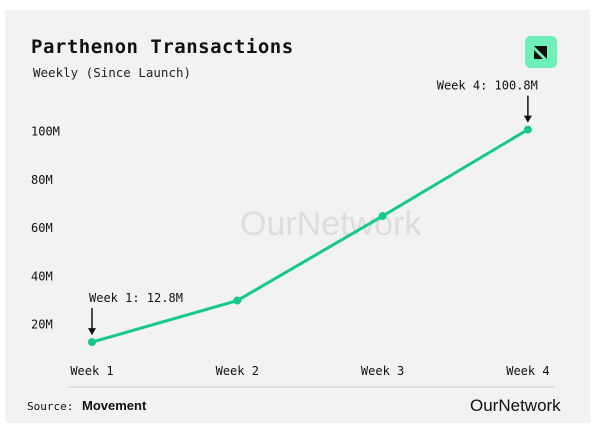  Describe the element at coordinates (331, 224) in the screenshot. I see `watermark: OurNetwork` at that location.